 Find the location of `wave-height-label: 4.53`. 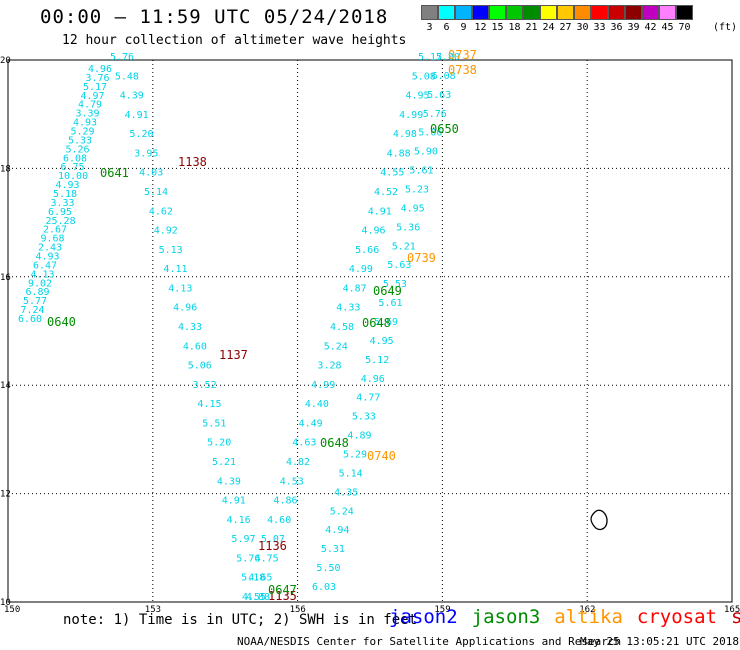

wave-height-label: 4.53 is located at coordinates (292, 481).